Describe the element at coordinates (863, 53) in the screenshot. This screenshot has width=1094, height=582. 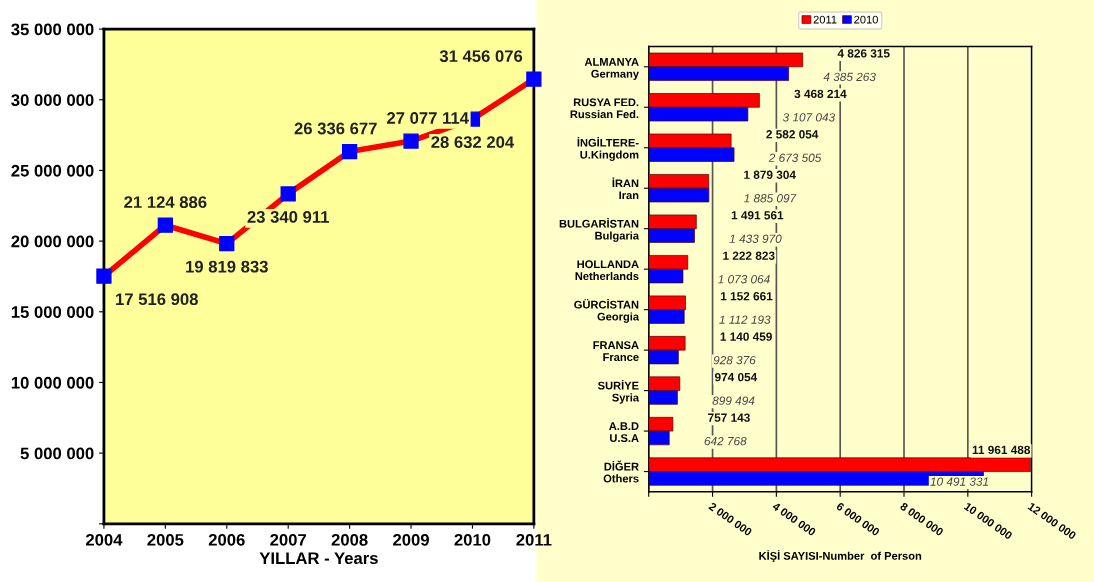
I see `data-label: 4 826 315` at that location.